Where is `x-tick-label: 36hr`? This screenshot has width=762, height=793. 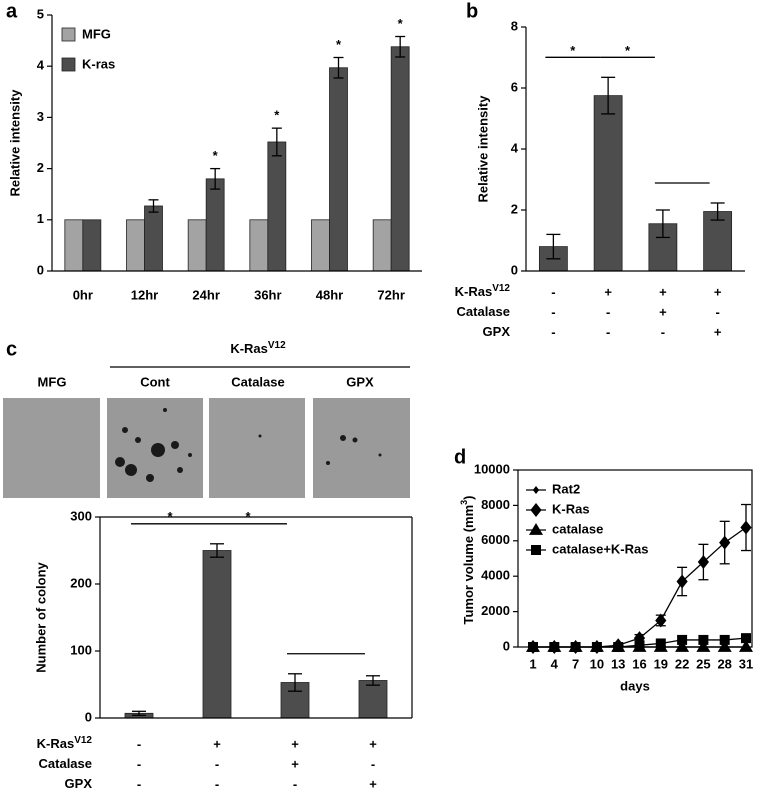
x-tick-label: 36hr is located at coordinates (267, 294).